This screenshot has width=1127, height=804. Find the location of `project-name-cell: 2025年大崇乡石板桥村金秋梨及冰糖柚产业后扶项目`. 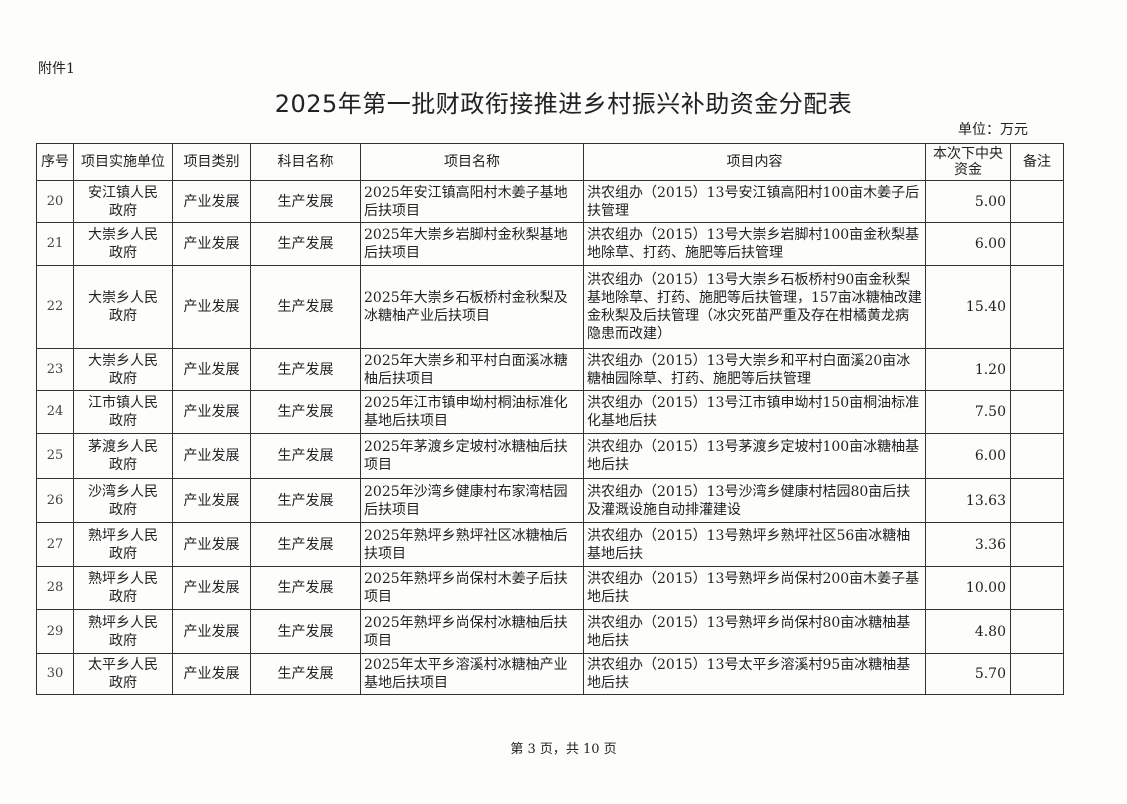

project-name-cell: 2025年大崇乡石板桥村金秋梨及冰糖柚产业后扶项目 is located at coordinates (472, 307).